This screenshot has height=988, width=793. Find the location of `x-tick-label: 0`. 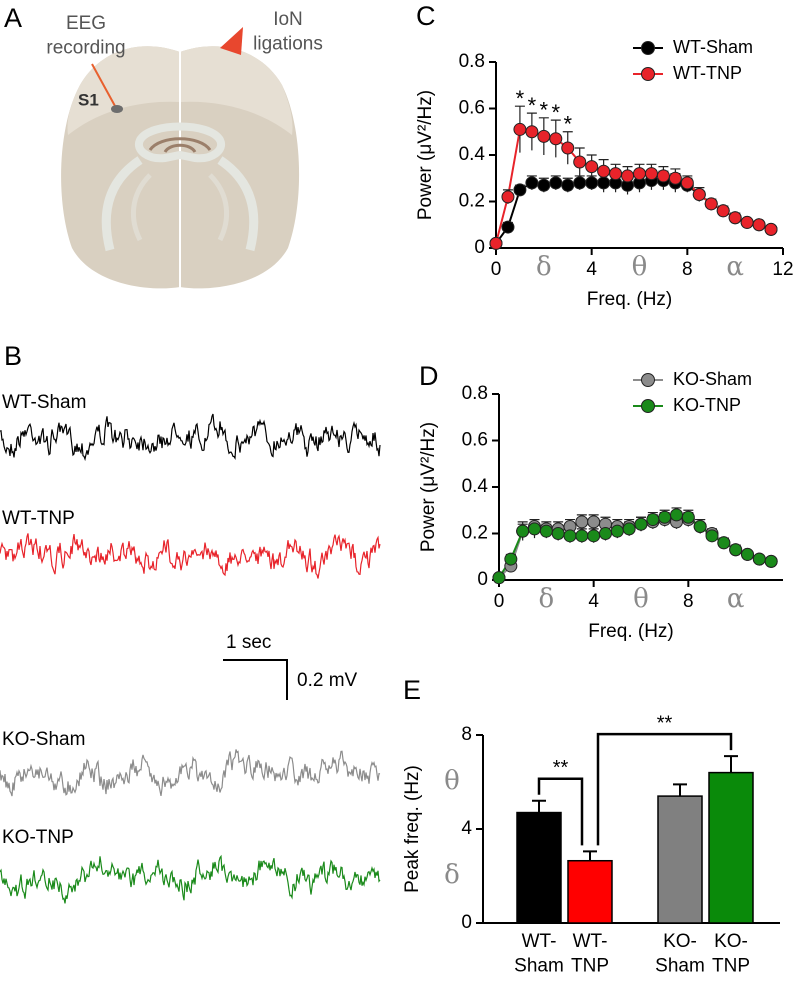

x-tick-label: 0 is located at coordinates (499, 601).